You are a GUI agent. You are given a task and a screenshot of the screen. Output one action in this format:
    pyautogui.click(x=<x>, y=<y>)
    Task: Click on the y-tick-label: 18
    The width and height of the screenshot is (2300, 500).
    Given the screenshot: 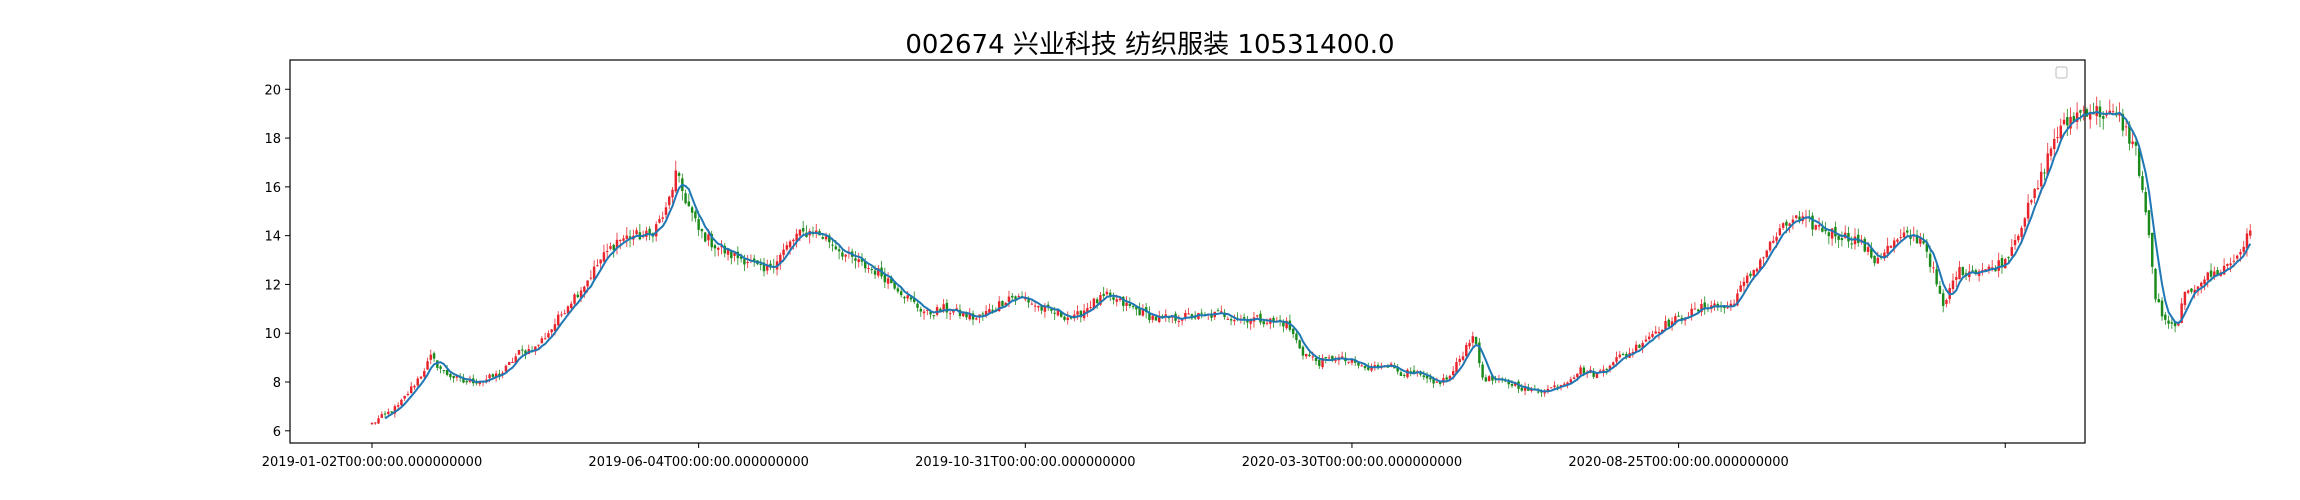 What is the action you would take?
    pyautogui.click(x=272, y=139)
    